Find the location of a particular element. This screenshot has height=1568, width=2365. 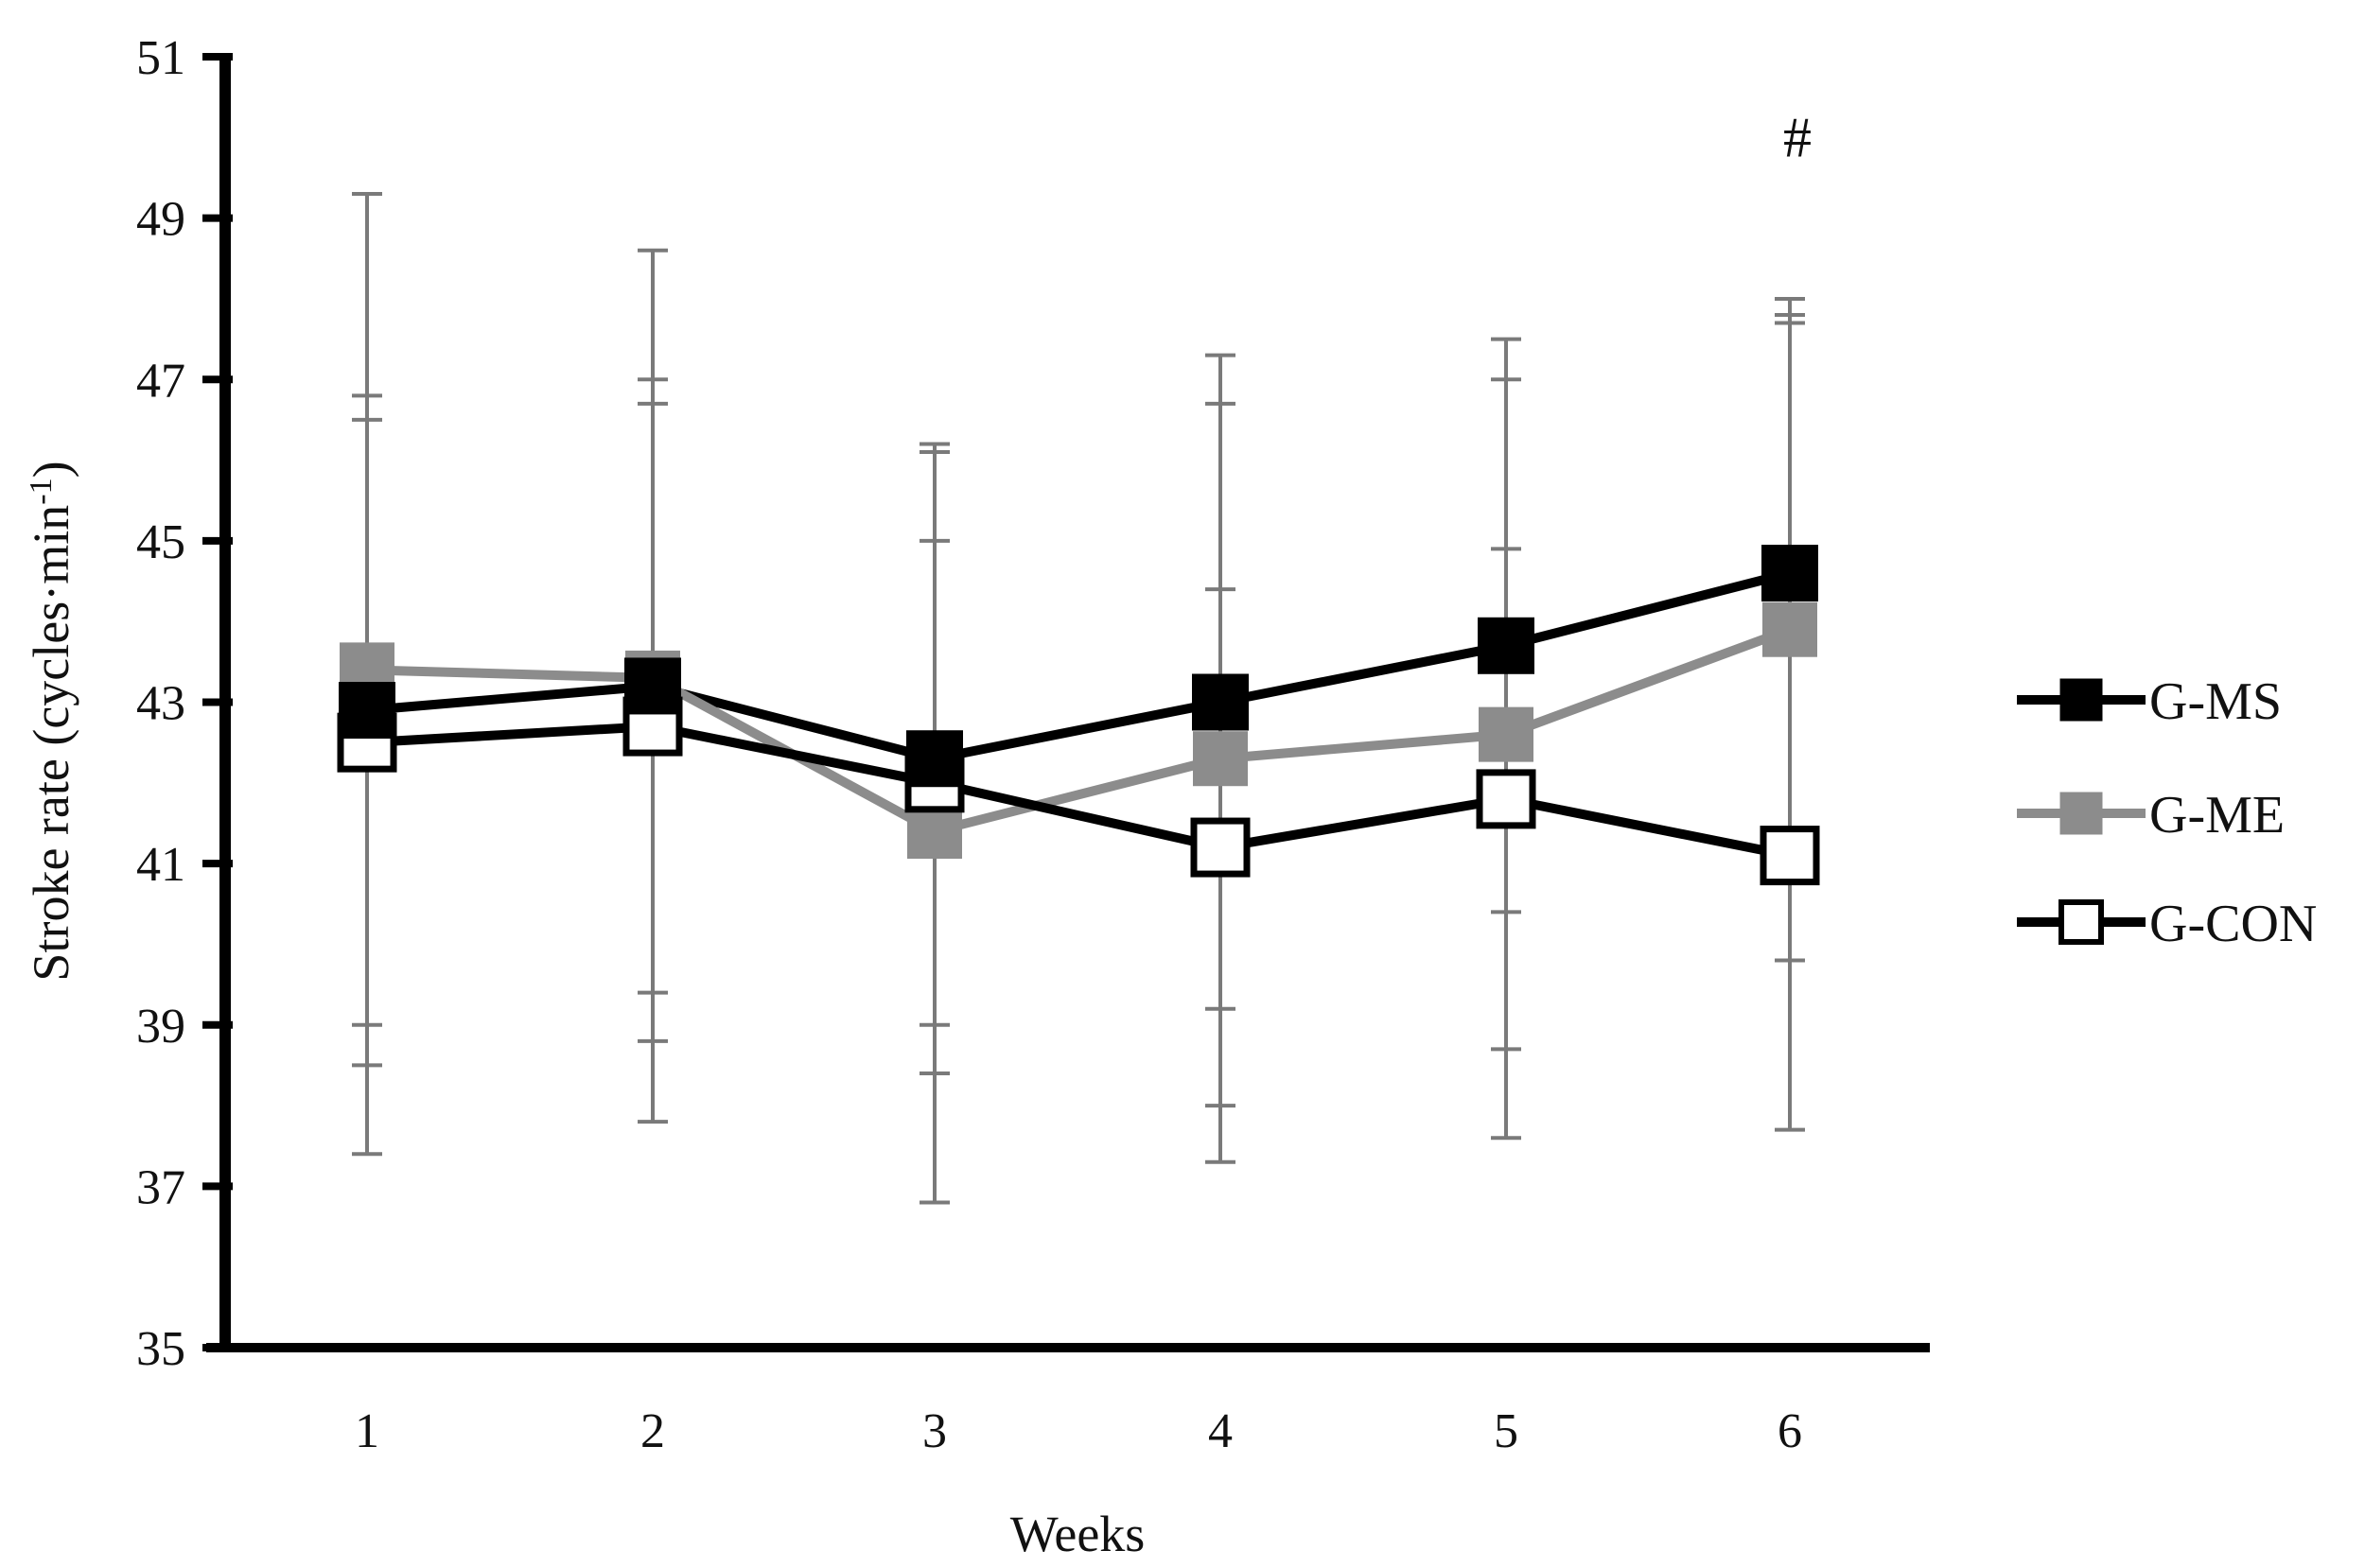

x-tick-label: 2 is located at coordinates (652, 1431).